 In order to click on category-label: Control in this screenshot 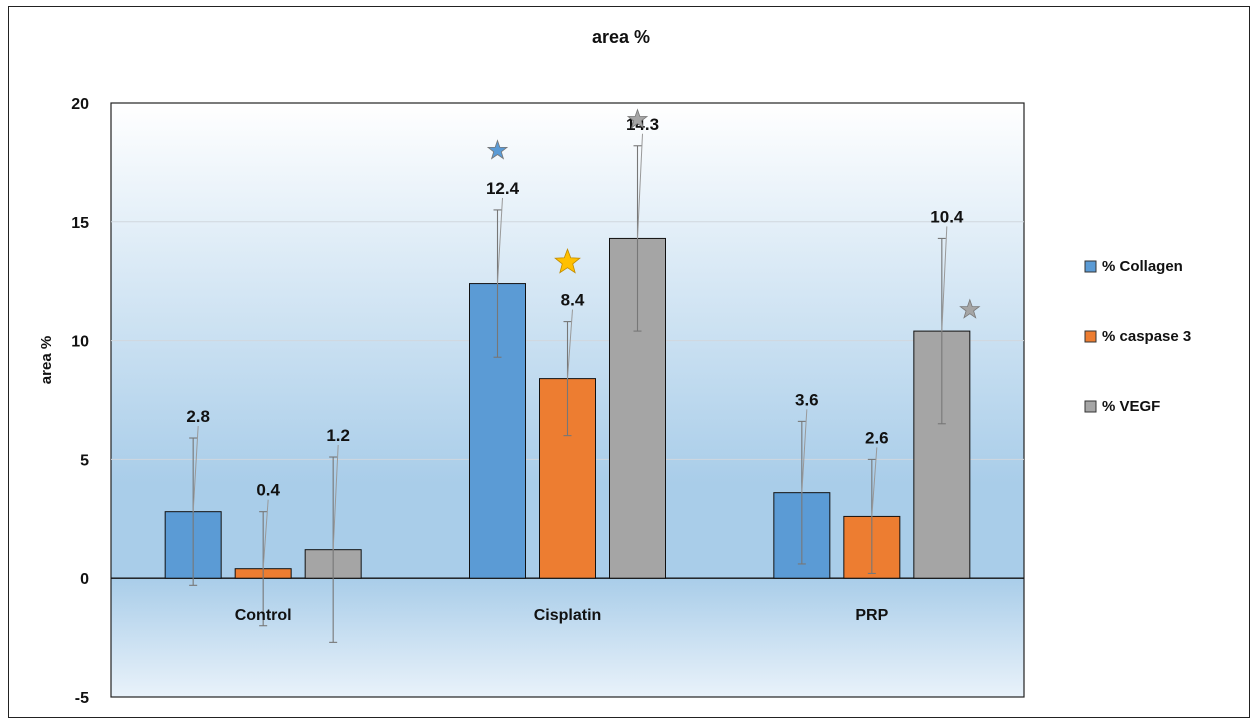, I will do `click(263, 615)`.